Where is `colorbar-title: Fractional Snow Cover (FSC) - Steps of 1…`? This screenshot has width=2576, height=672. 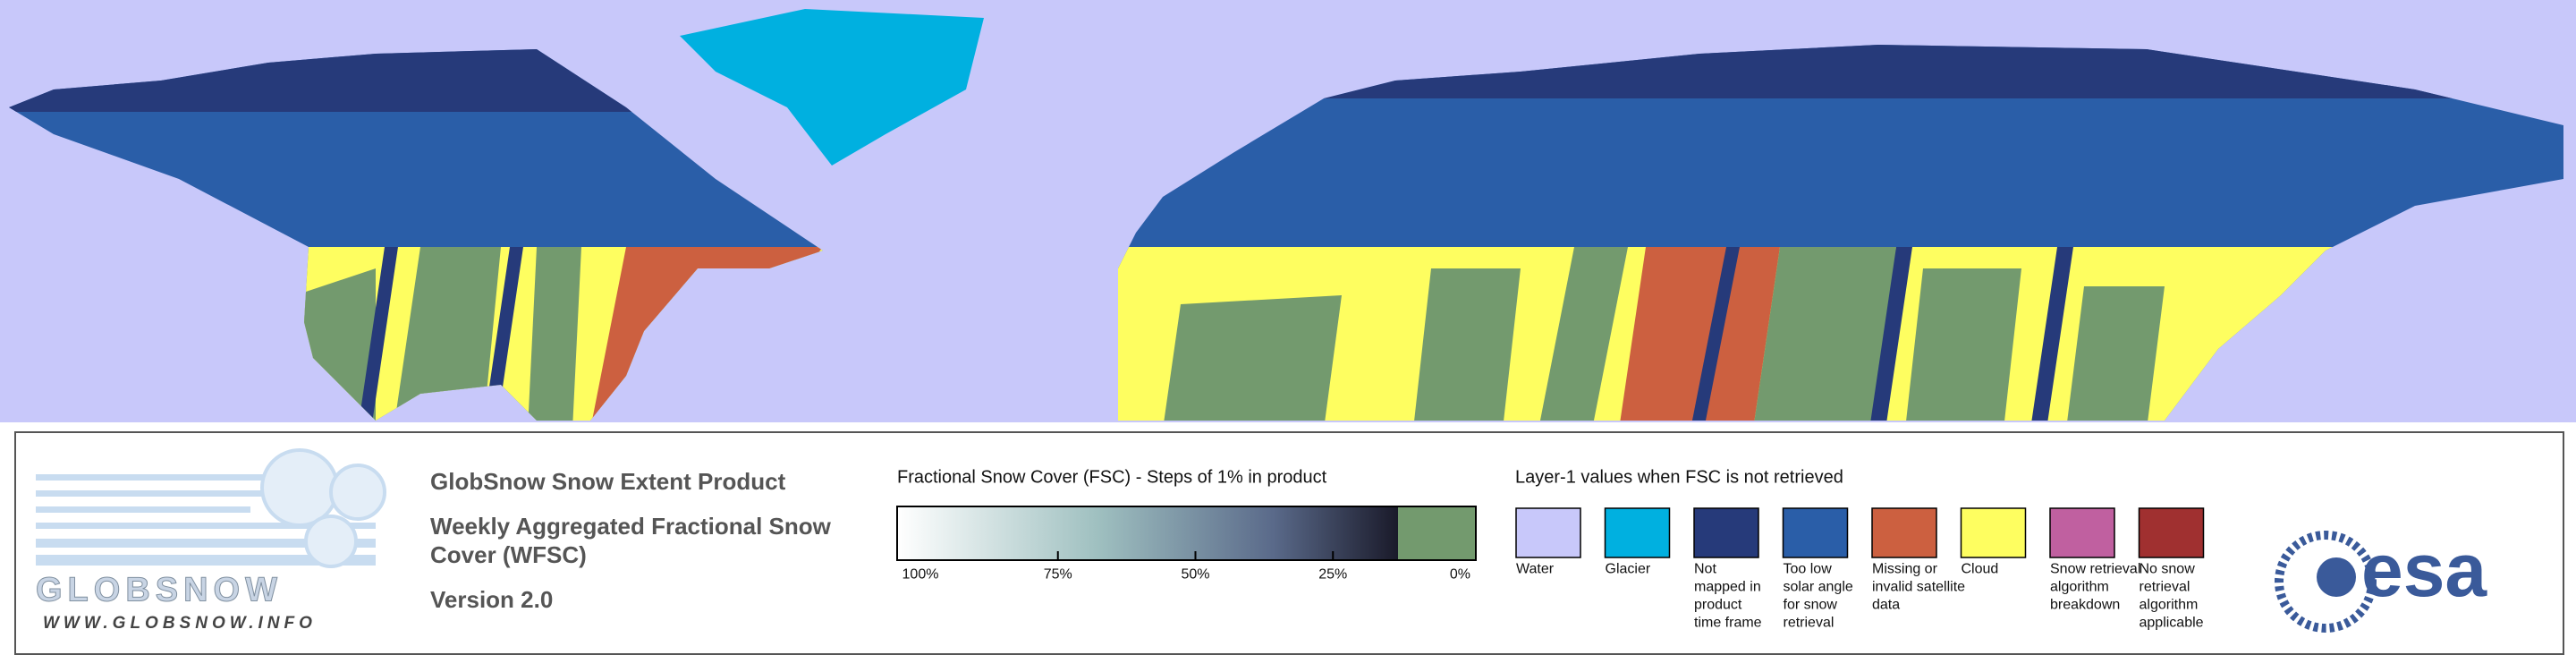 colorbar-title: Fractional Snow Cover (FSC) - Steps of 1… is located at coordinates (1112, 478).